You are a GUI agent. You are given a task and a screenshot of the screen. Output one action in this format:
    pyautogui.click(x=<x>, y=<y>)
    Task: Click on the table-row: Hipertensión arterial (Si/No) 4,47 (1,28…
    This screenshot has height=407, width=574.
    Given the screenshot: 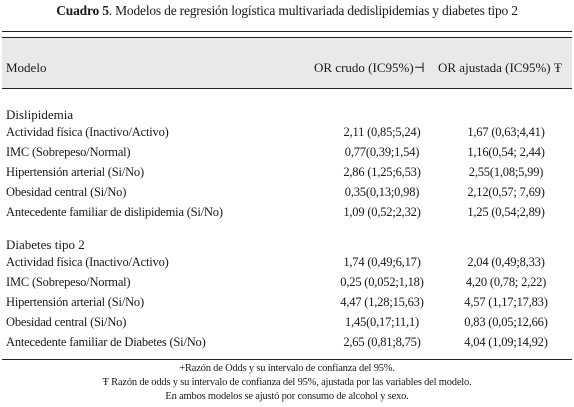 What is the action you would take?
    pyautogui.click(x=287, y=303)
    